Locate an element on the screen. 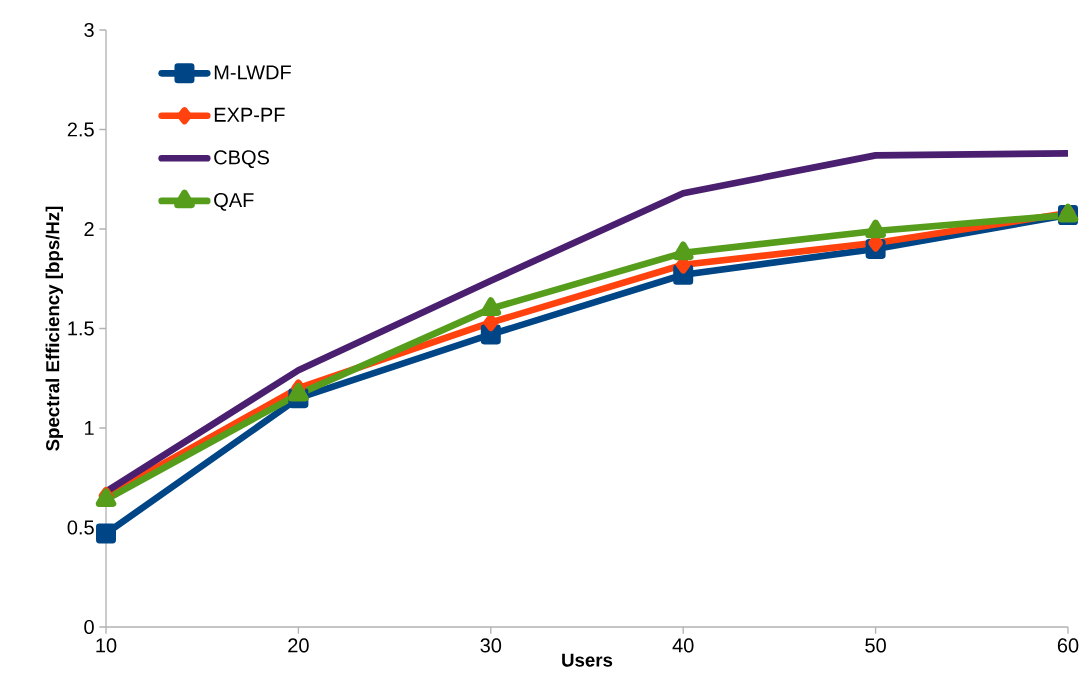 The height and width of the screenshot is (673, 1090). y-tick-label: 1 is located at coordinates (89, 428).